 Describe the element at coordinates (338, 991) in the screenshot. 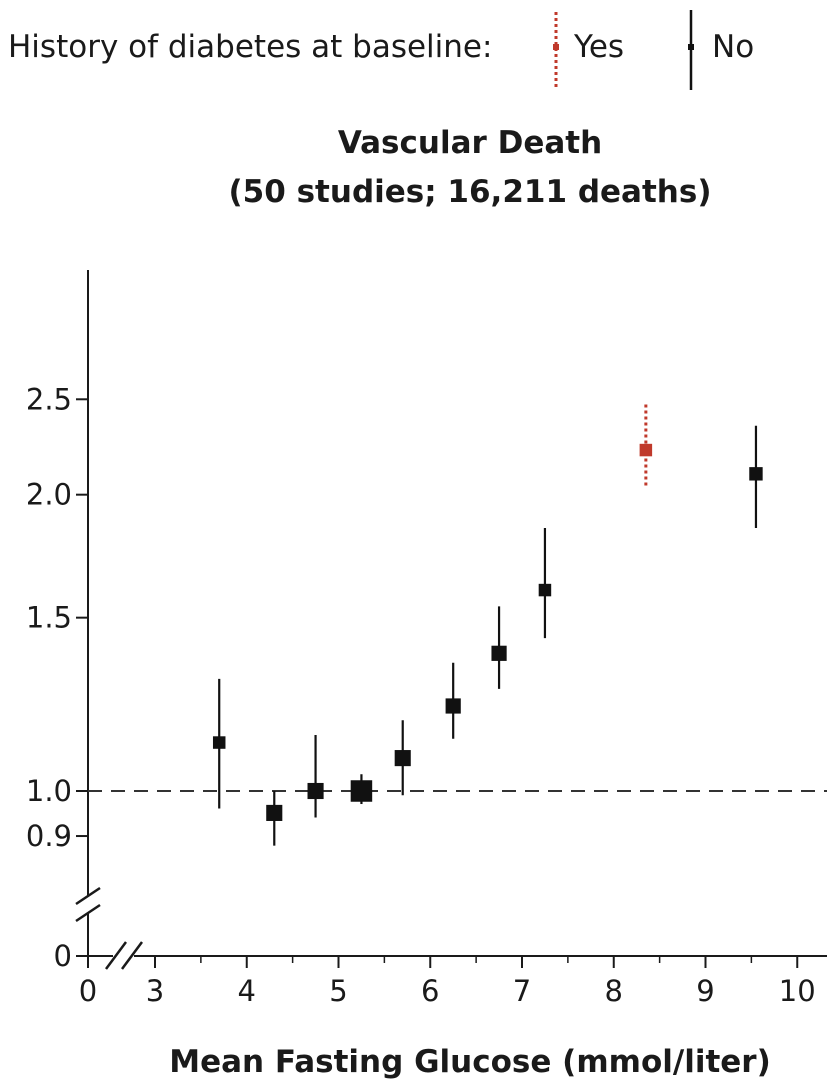

I see `x-tick-label: 5` at that location.